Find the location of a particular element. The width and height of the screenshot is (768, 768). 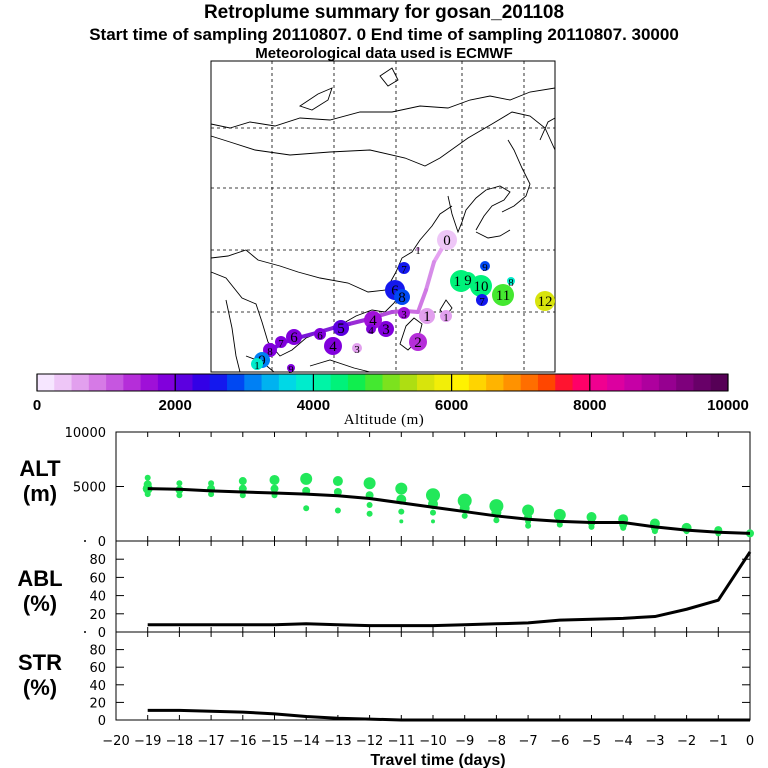

meteo-data-subtitle: Meteorological data used is ECMWF is located at coordinates (384, 53).